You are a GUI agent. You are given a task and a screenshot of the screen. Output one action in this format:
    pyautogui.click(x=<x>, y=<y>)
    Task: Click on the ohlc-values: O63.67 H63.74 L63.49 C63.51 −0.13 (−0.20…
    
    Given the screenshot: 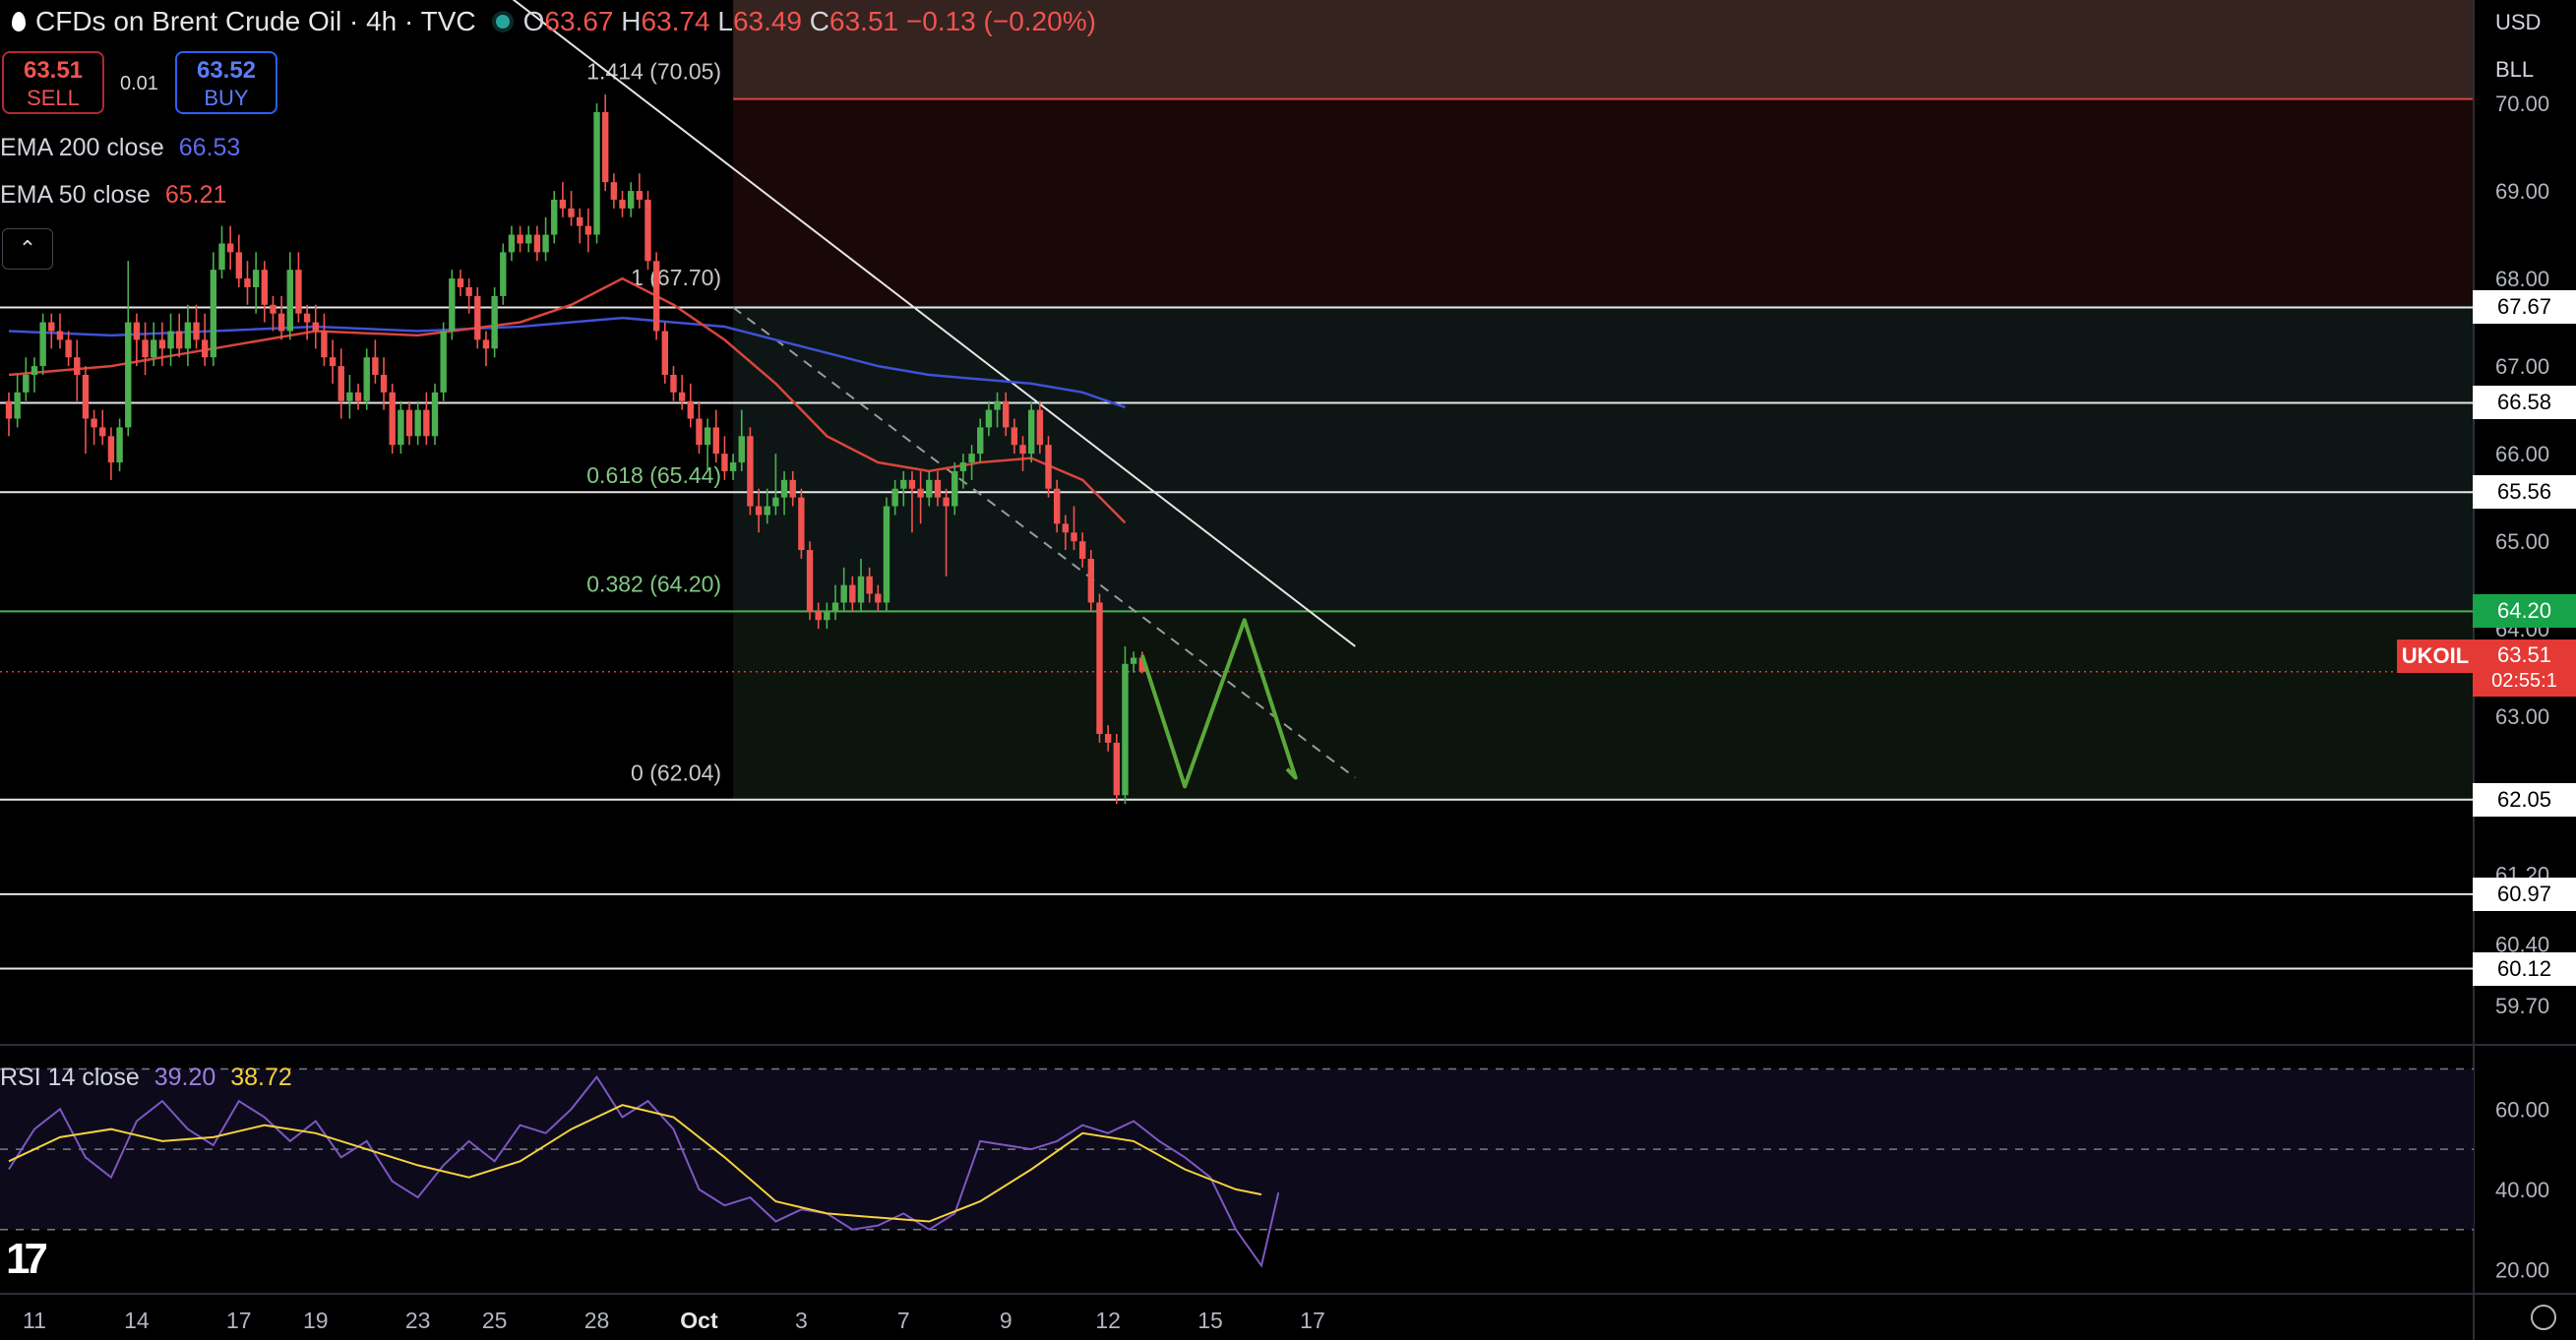 What is the action you would take?
    pyautogui.click(x=809, y=21)
    